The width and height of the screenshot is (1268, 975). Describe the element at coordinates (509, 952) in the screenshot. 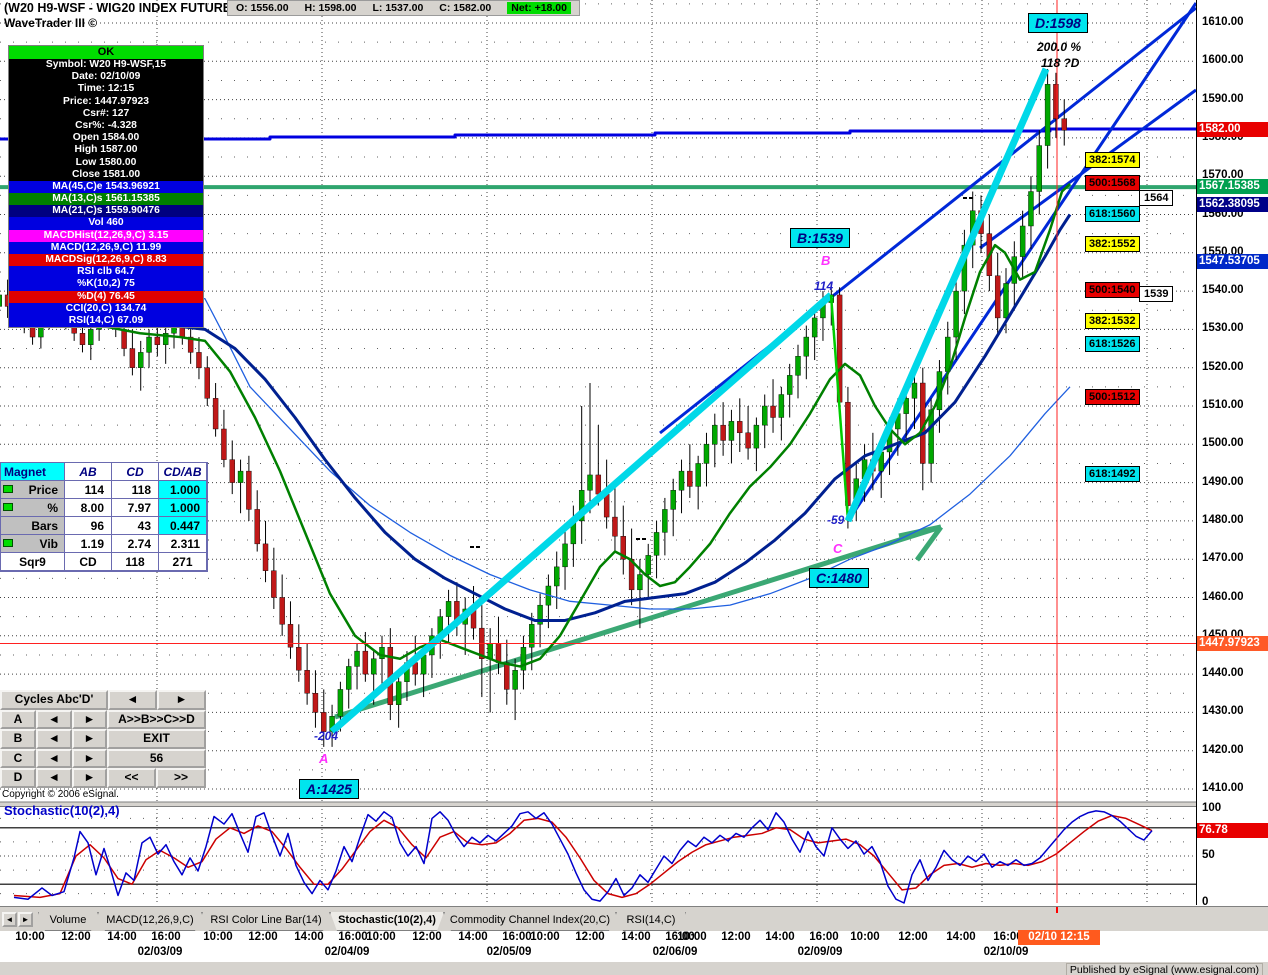

I see `date-label: 02/05/09` at that location.